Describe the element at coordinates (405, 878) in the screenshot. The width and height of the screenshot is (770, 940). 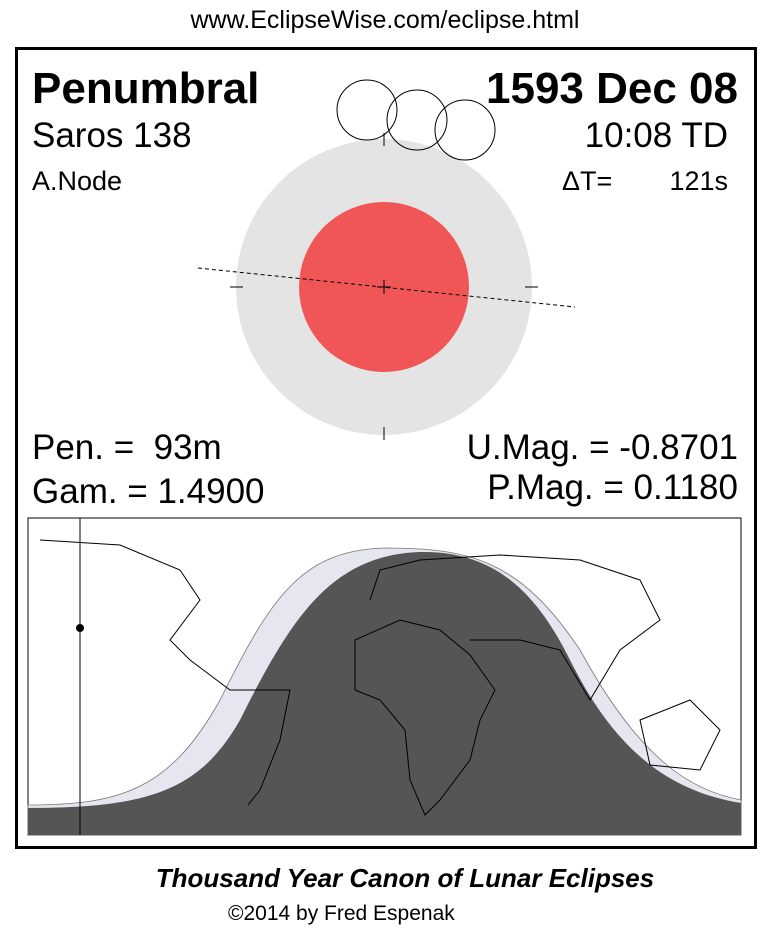
I see `canon-title: Thousand Year Canon of Lunar Eclipses` at that location.